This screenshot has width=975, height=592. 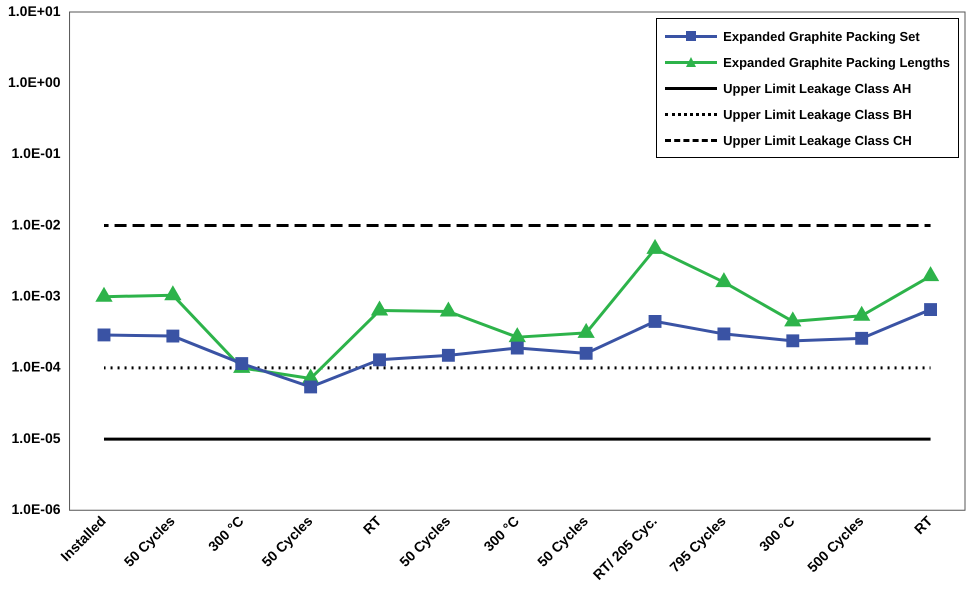 What do you see at coordinates (34, 10) in the screenshot?
I see `y-tick-label: 1.0E+01` at bounding box center [34, 10].